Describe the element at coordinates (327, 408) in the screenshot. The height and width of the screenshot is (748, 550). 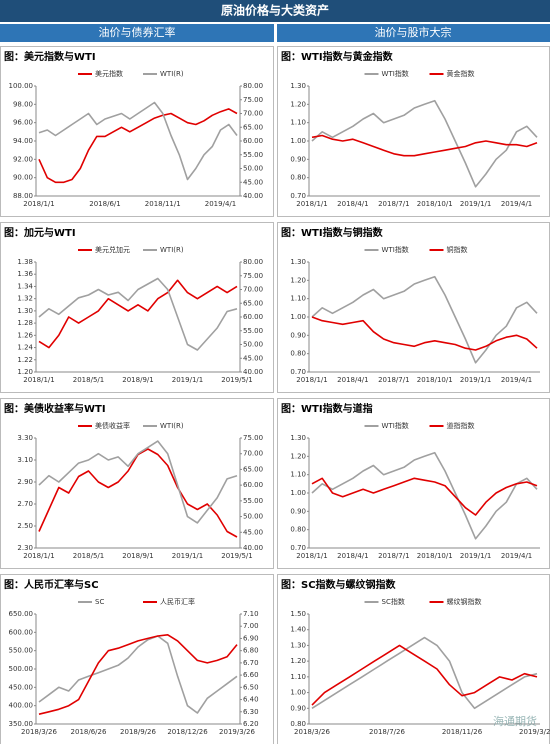
I see `chart-title: 图：WTI指数与道指` at that location.